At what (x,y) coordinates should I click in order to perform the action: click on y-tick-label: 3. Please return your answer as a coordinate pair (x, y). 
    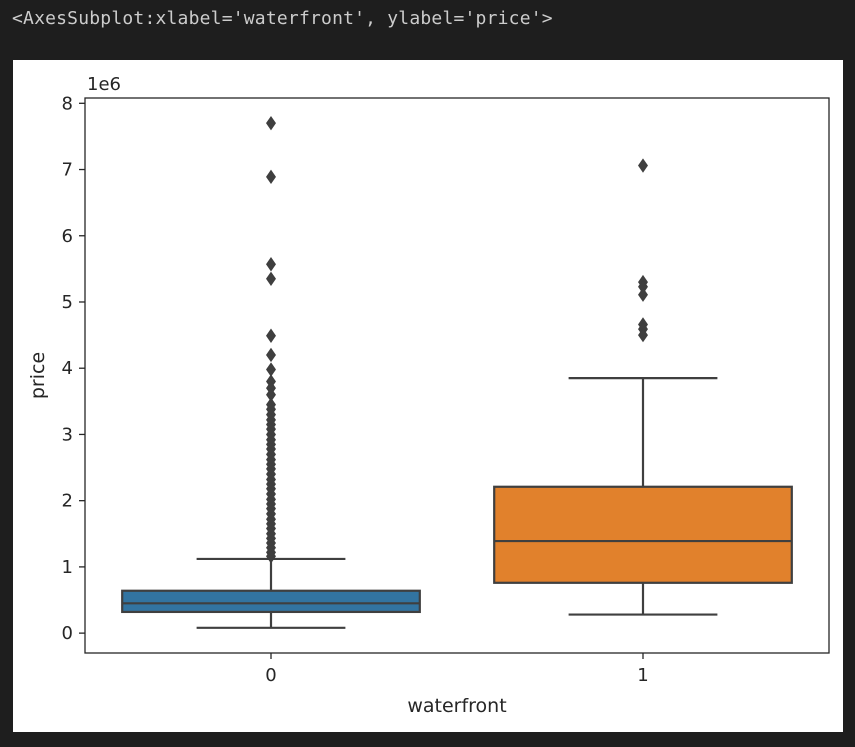
    Looking at the image, I should click on (67, 434).